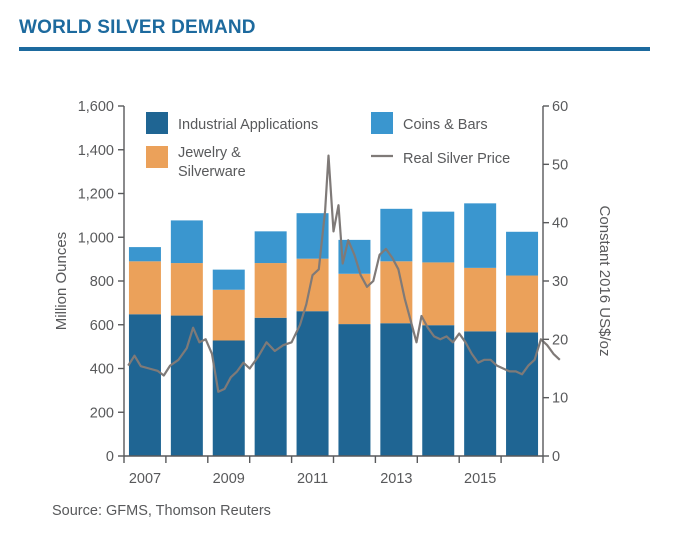 The width and height of the screenshot is (676, 540). What do you see at coordinates (560, 340) in the screenshot?
I see `right-tick-label-2: 20` at bounding box center [560, 340].